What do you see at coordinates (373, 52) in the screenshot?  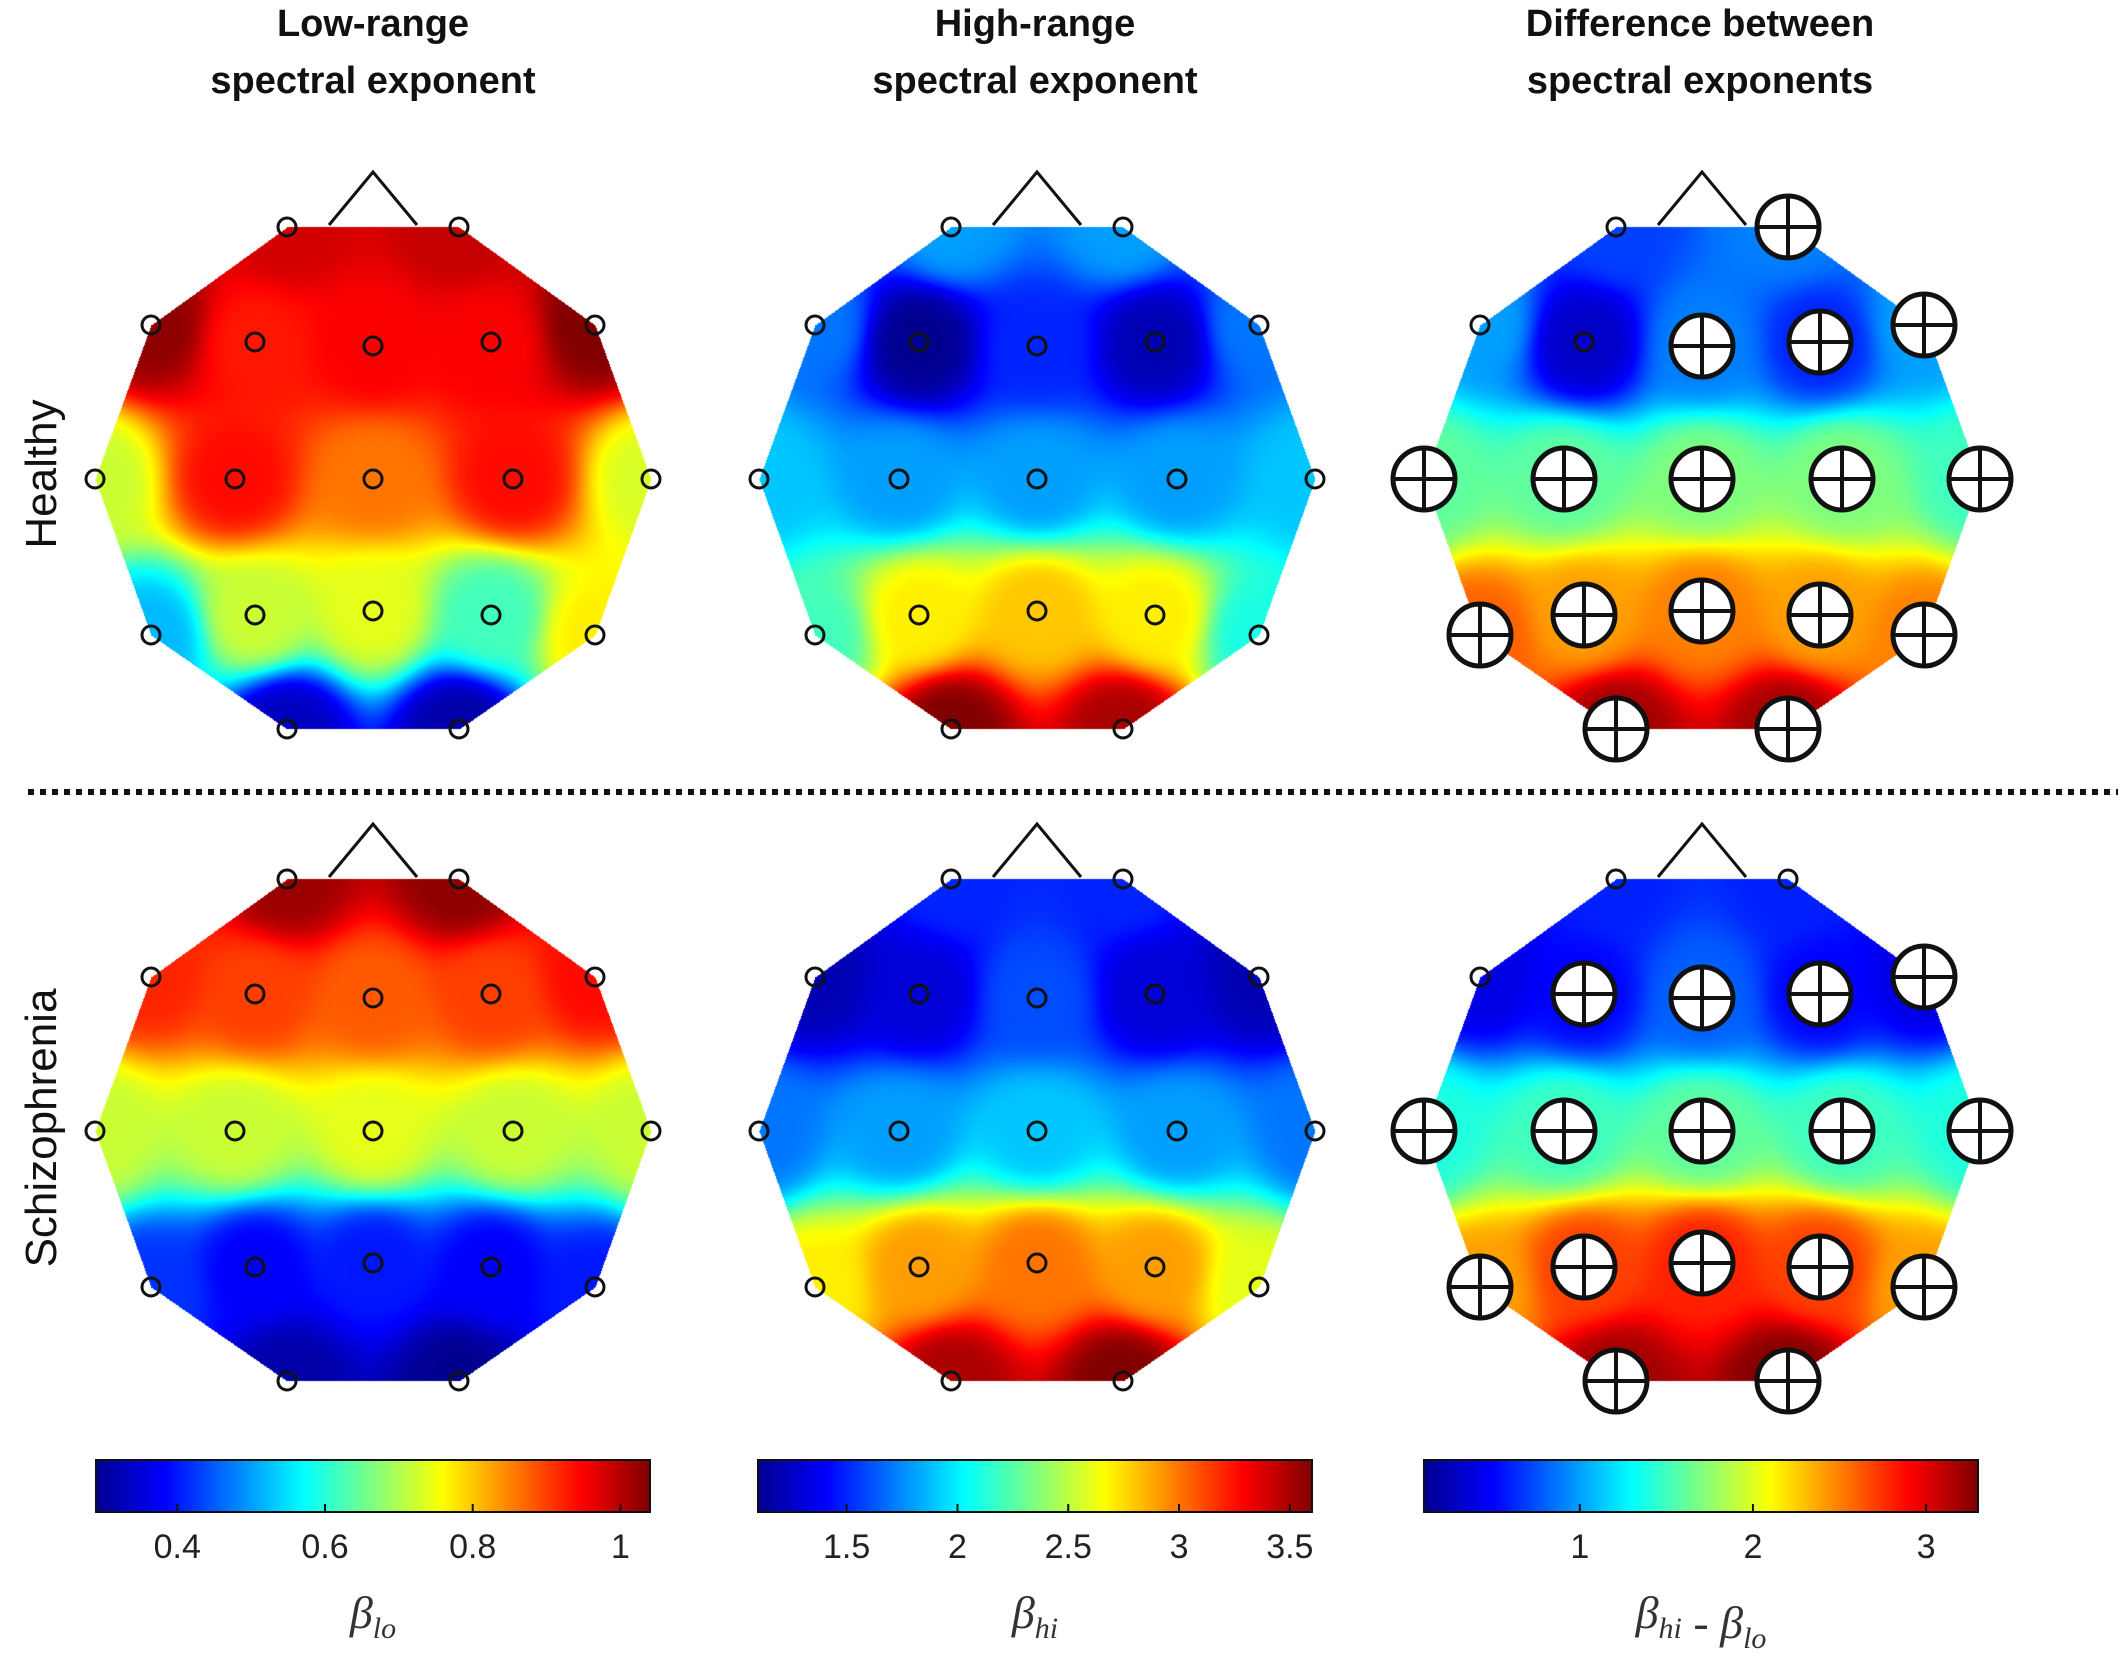 I see `column-title-1: Low-range spectral exponent` at bounding box center [373, 52].